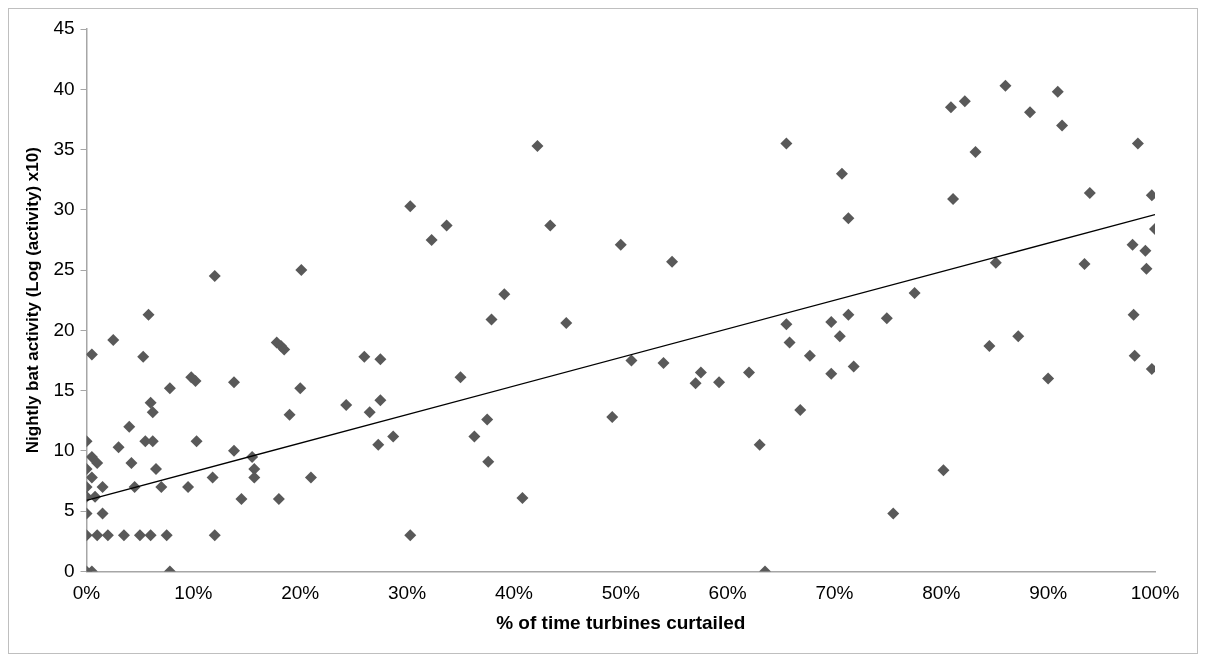  I want to click on x-tick-label: 80%, so click(941, 593).